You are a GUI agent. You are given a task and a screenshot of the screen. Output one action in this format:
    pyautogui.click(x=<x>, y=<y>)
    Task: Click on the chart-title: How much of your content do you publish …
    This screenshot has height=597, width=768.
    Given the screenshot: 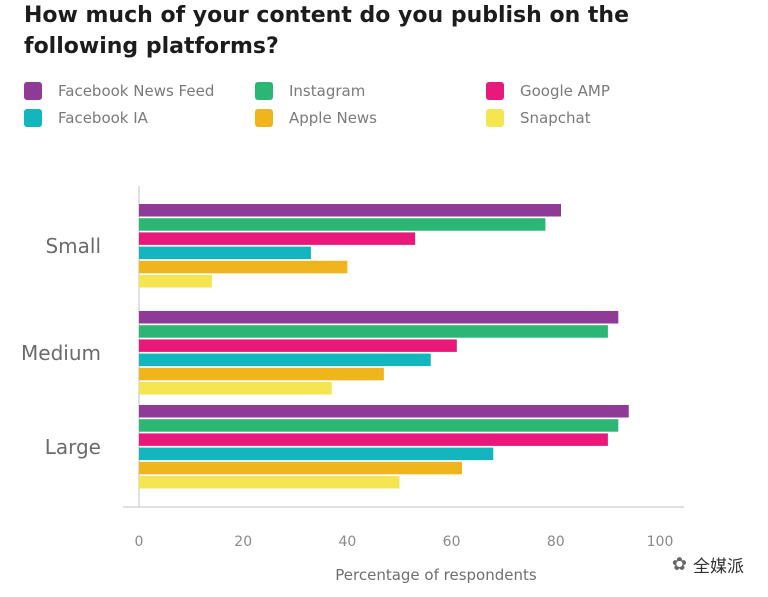 What is the action you would take?
    pyautogui.click(x=327, y=31)
    